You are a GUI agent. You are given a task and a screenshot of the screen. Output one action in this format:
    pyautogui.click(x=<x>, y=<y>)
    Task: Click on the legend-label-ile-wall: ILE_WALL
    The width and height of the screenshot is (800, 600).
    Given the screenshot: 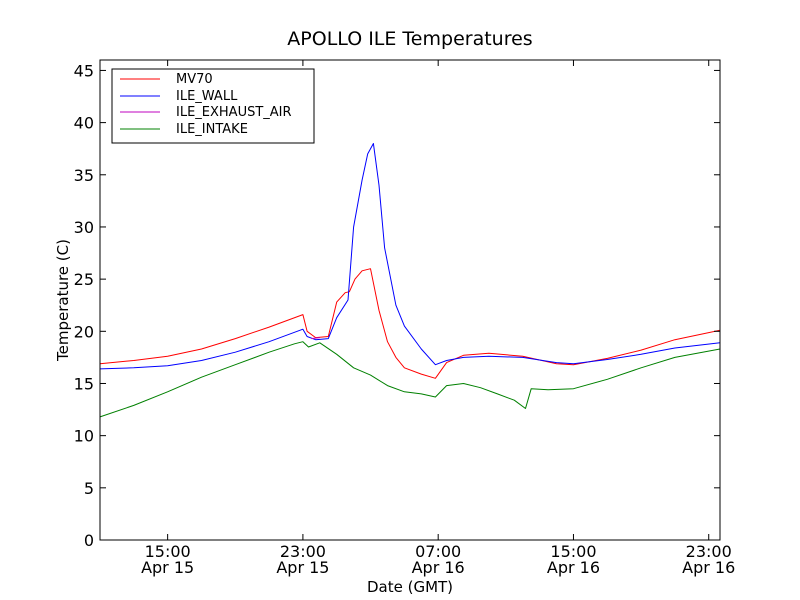 What is the action you would take?
    pyautogui.click(x=207, y=96)
    